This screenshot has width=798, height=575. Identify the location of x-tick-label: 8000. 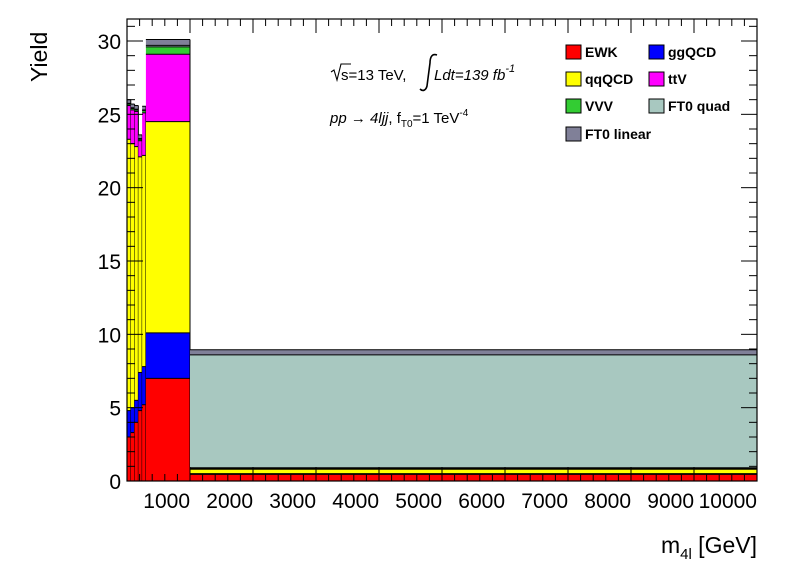
(607, 501).